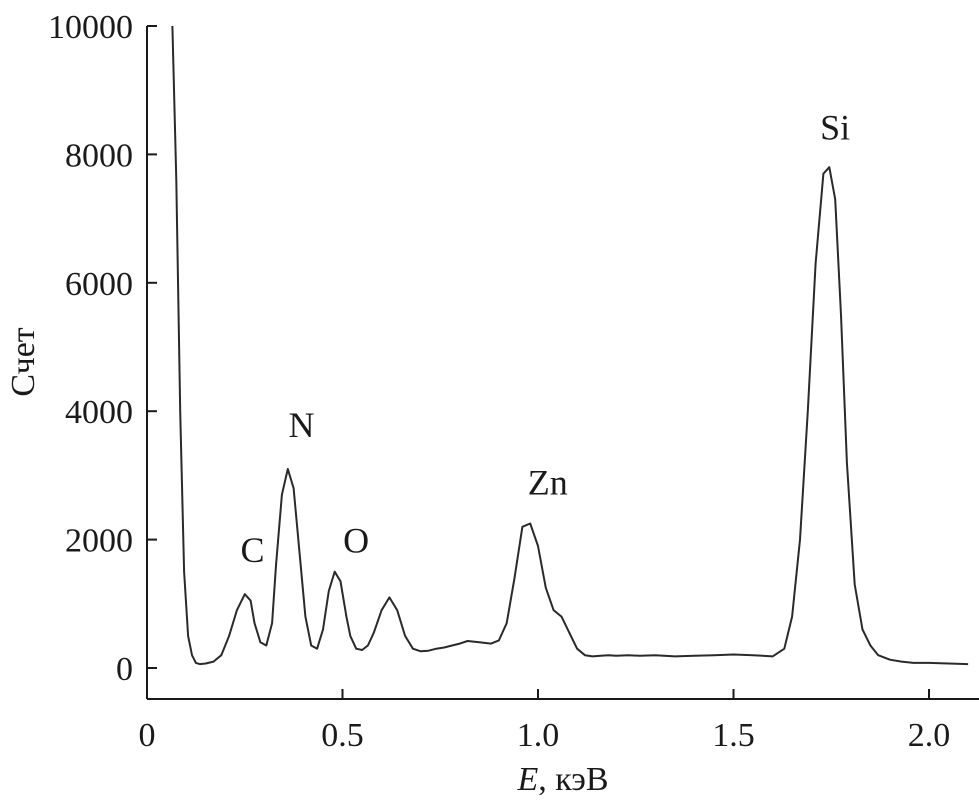  What do you see at coordinates (253, 550) in the screenshot?
I see `peak-label-c: C` at bounding box center [253, 550].